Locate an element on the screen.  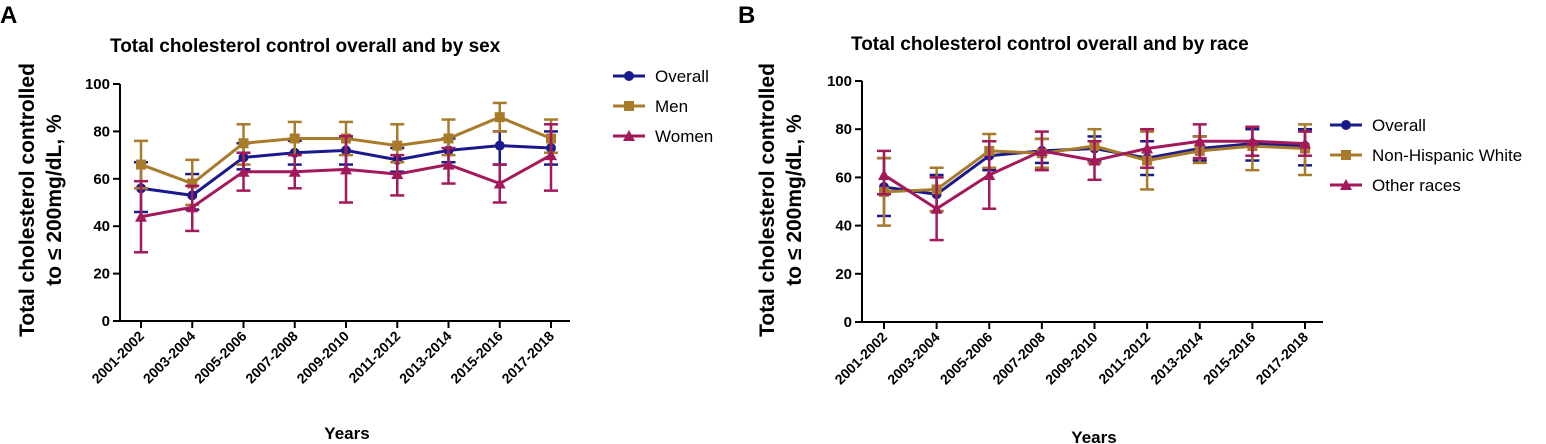
chart-a-y-tick-label: 0 is located at coordinates (106, 321).